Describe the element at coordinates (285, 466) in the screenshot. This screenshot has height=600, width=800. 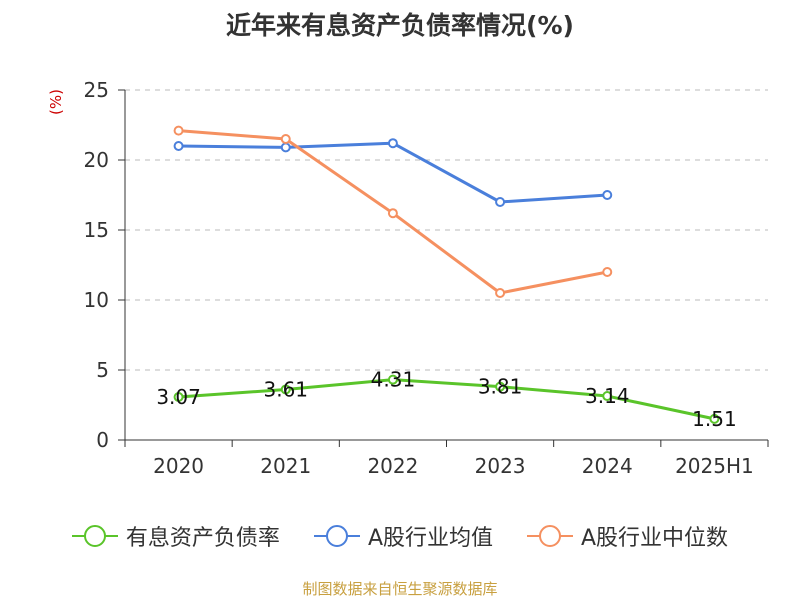
I see `x-tick-label: 2021` at that location.